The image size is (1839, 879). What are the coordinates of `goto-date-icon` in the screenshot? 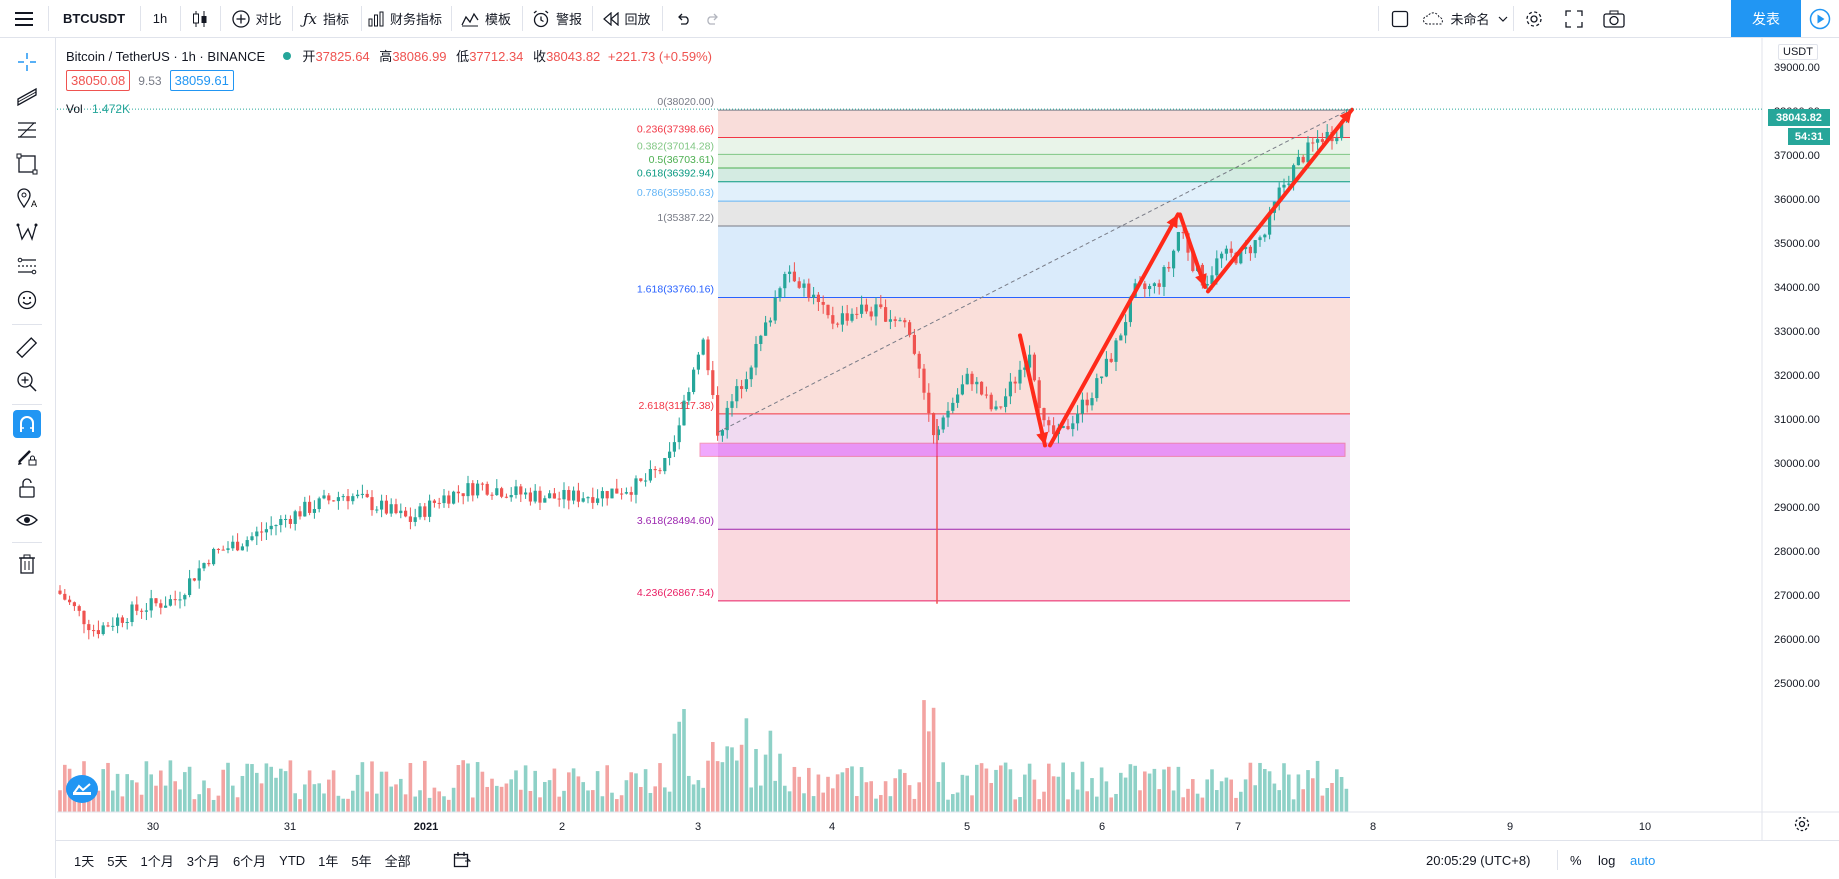 It's located at (465, 860).